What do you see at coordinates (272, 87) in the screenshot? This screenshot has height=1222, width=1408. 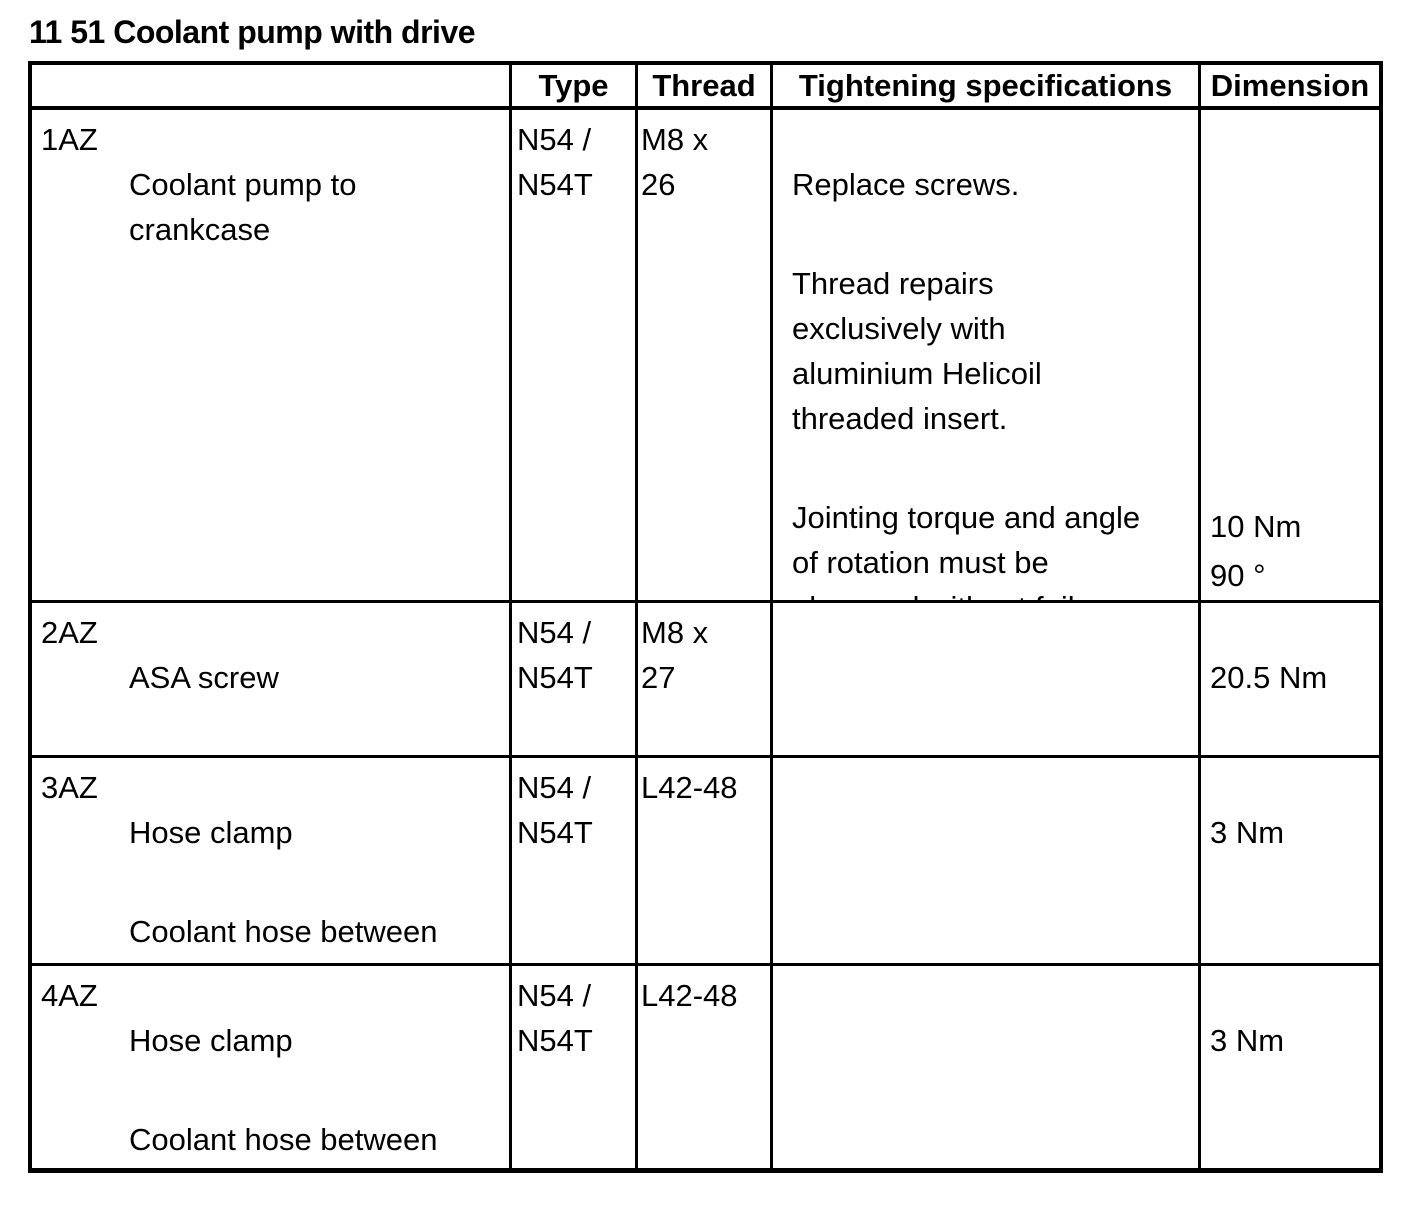 I see `header-item` at bounding box center [272, 87].